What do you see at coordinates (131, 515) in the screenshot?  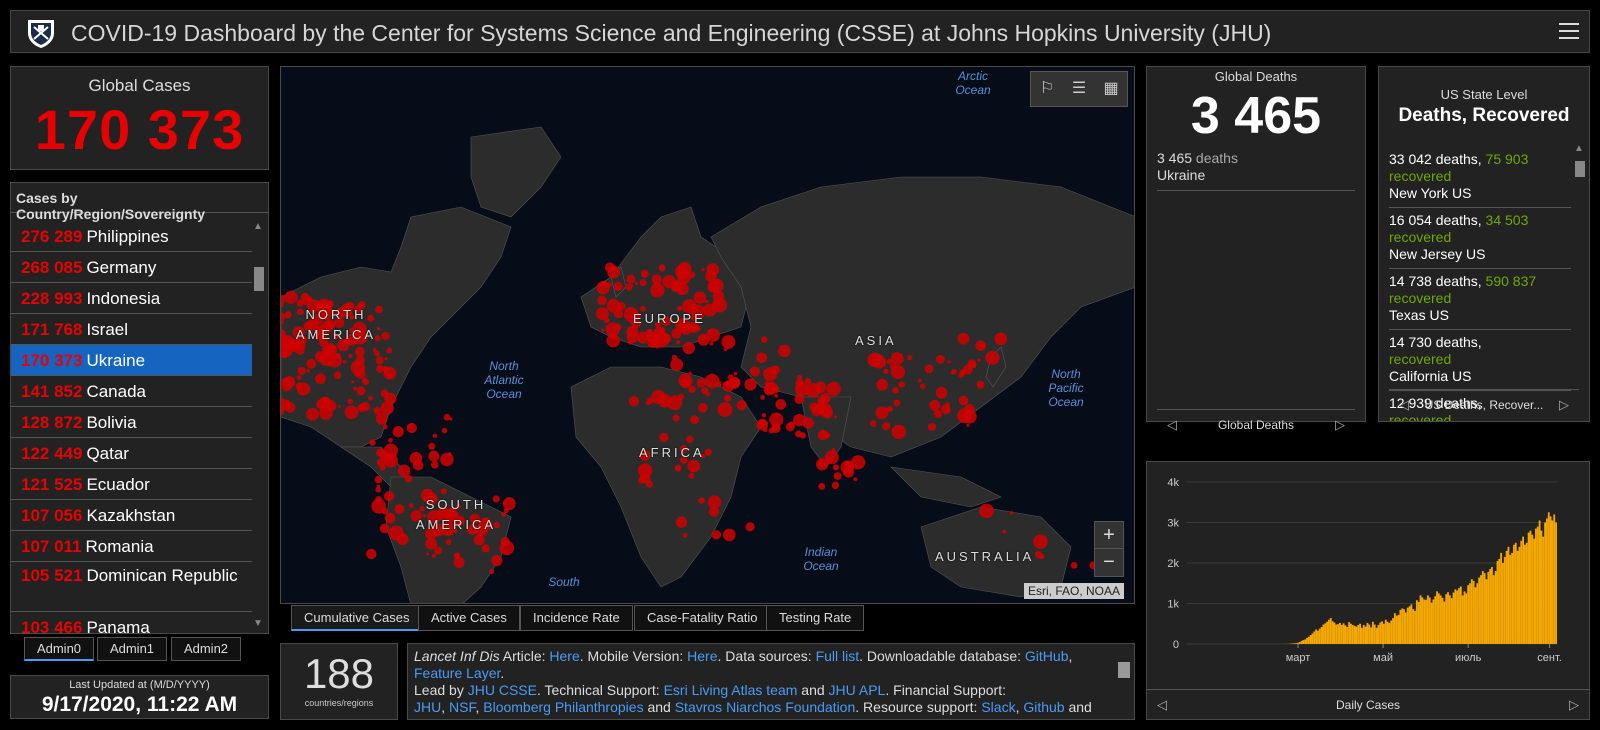 I see `country-row: 107 056 Kazakhstan` at bounding box center [131, 515].